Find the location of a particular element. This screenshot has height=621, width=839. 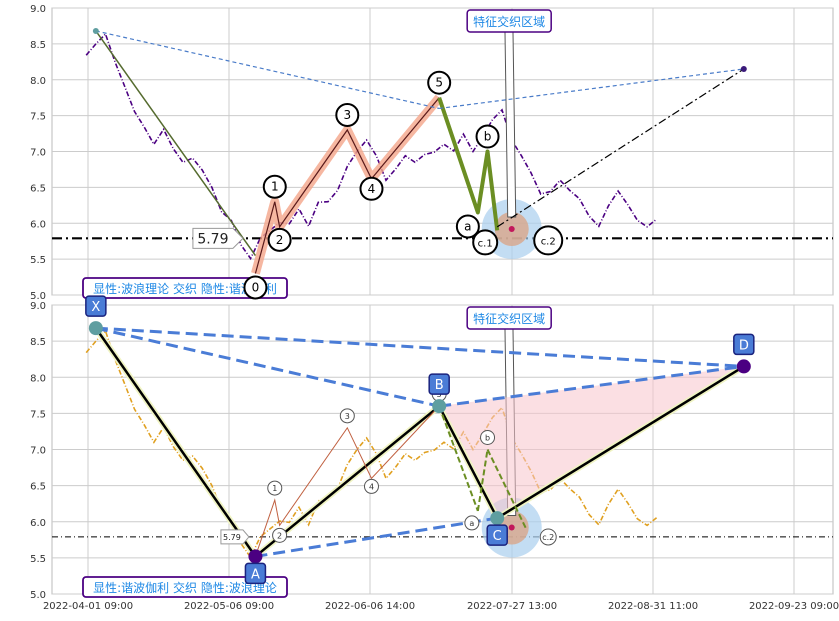

harmonic-point-text: X is located at coordinates (95, 307).